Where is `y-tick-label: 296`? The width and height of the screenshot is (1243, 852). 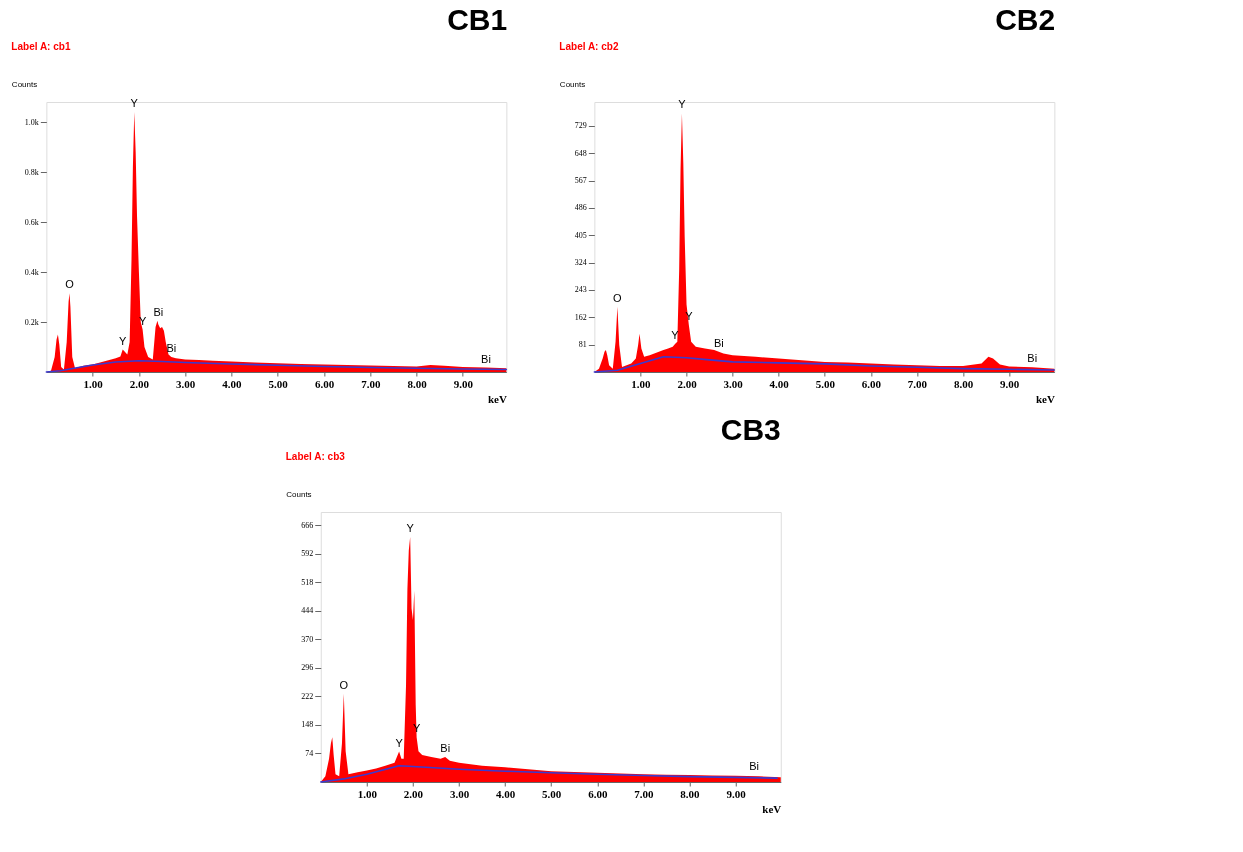 y-tick-label: 296 is located at coordinates (307, 668).